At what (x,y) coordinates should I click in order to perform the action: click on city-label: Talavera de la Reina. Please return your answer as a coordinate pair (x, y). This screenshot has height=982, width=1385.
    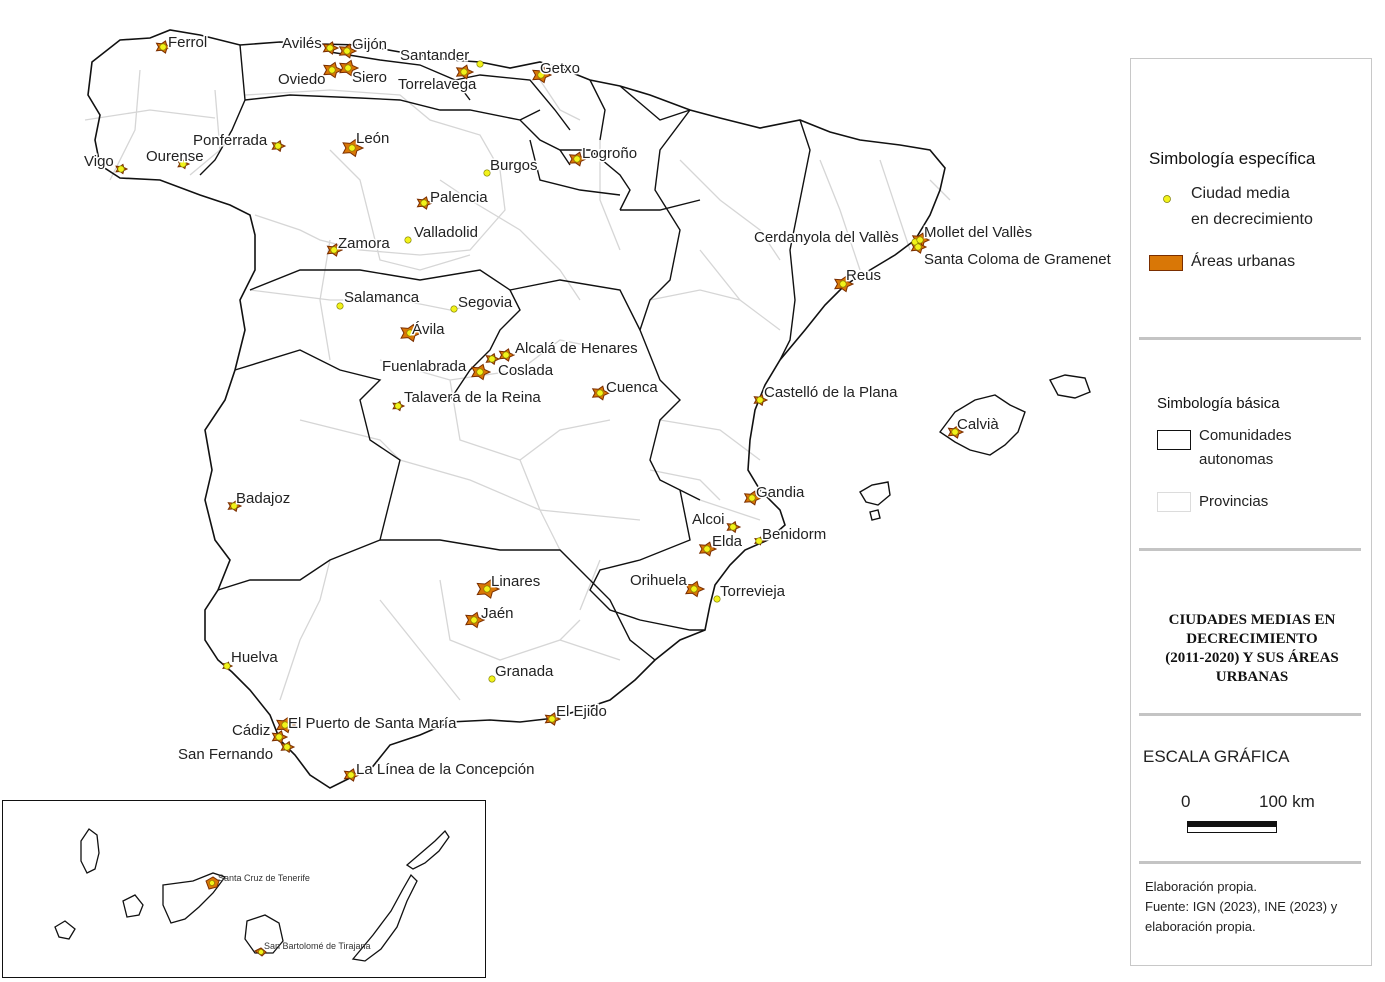
    Looking at the image, I should click on (472, 397).